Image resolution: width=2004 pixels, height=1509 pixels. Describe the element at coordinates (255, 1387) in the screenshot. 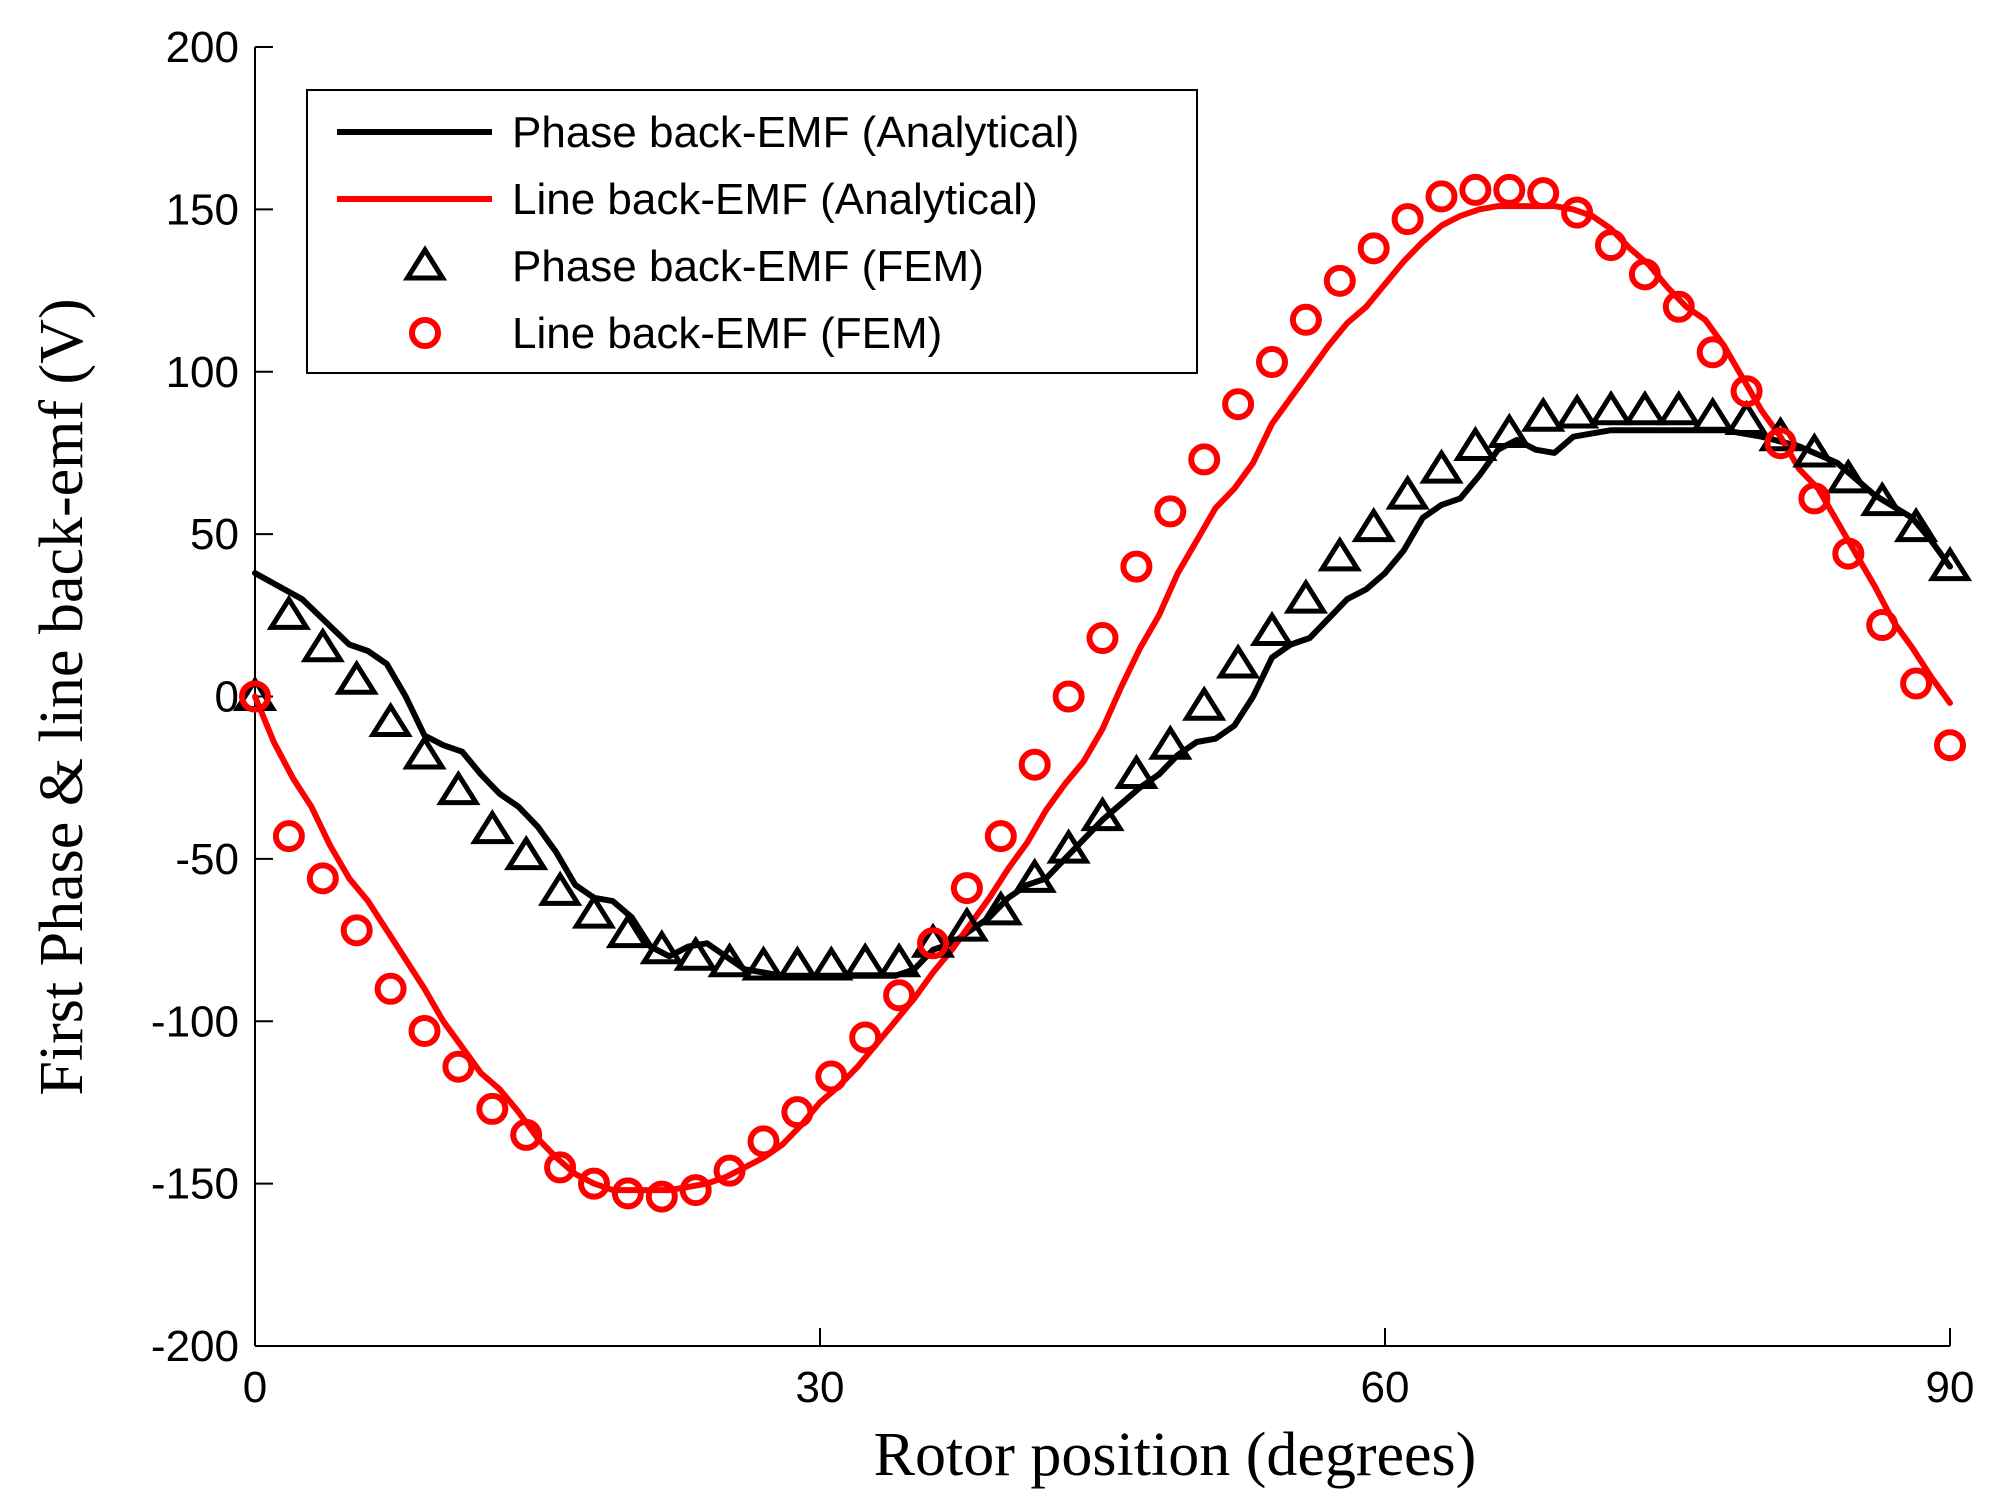

I see `x-tick-label: 0` at that location.